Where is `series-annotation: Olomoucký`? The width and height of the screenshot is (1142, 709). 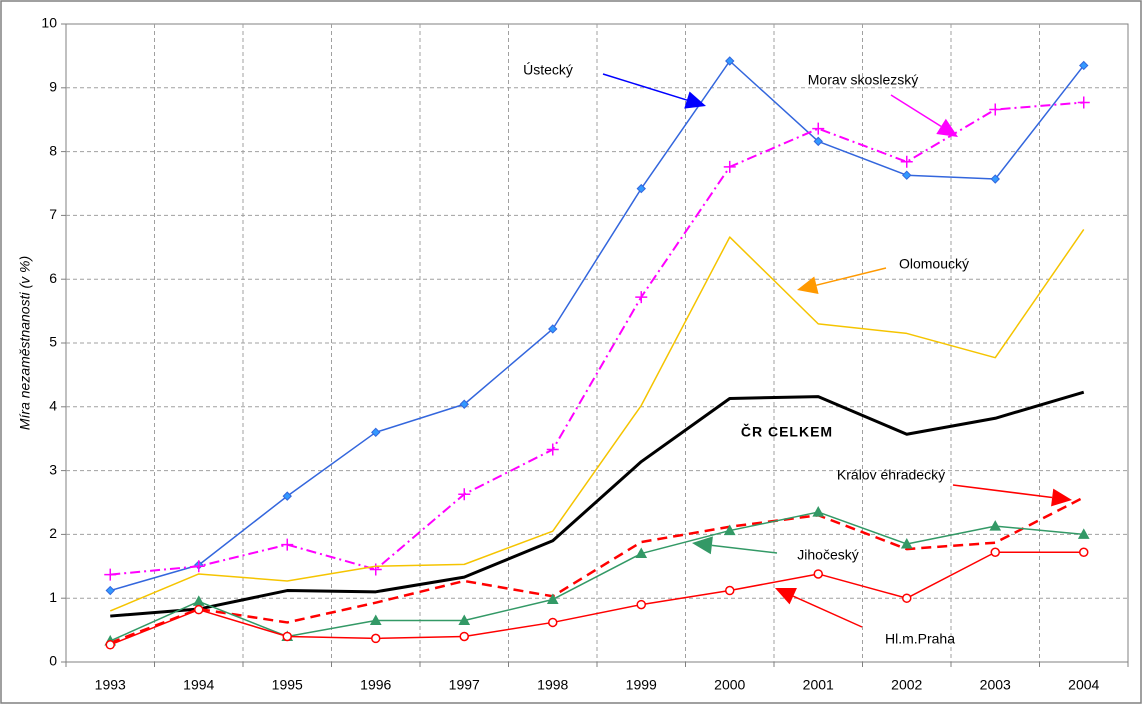
series-annotation: Olomoucký is located at coordinates (934, 264).